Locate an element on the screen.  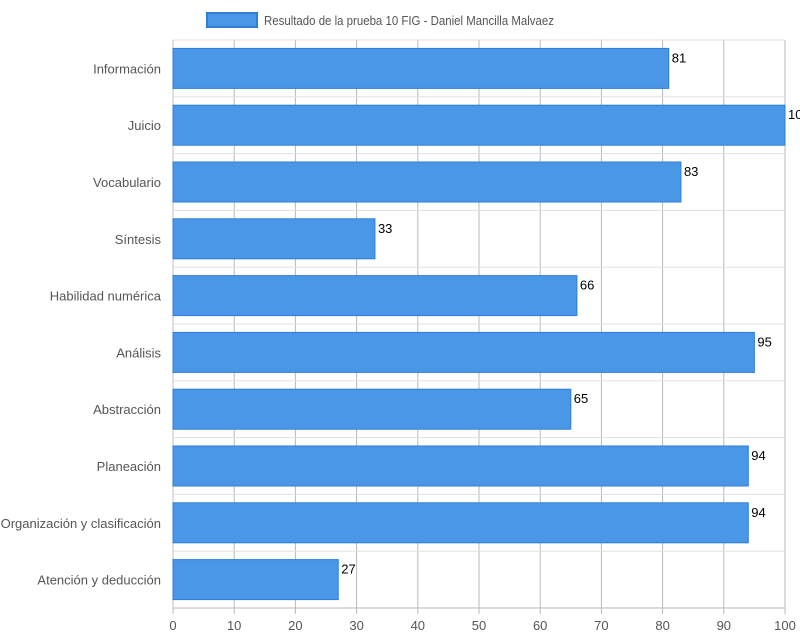
x-tick-label: 100 is located at coordinates (785, 625).